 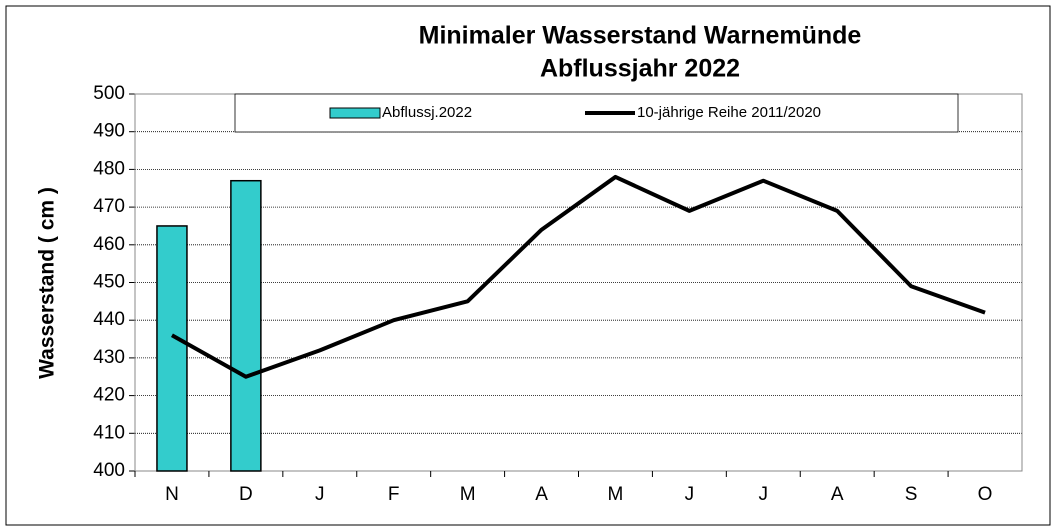 I want to click on x-tick-label: N, so click(x=172, y=494).